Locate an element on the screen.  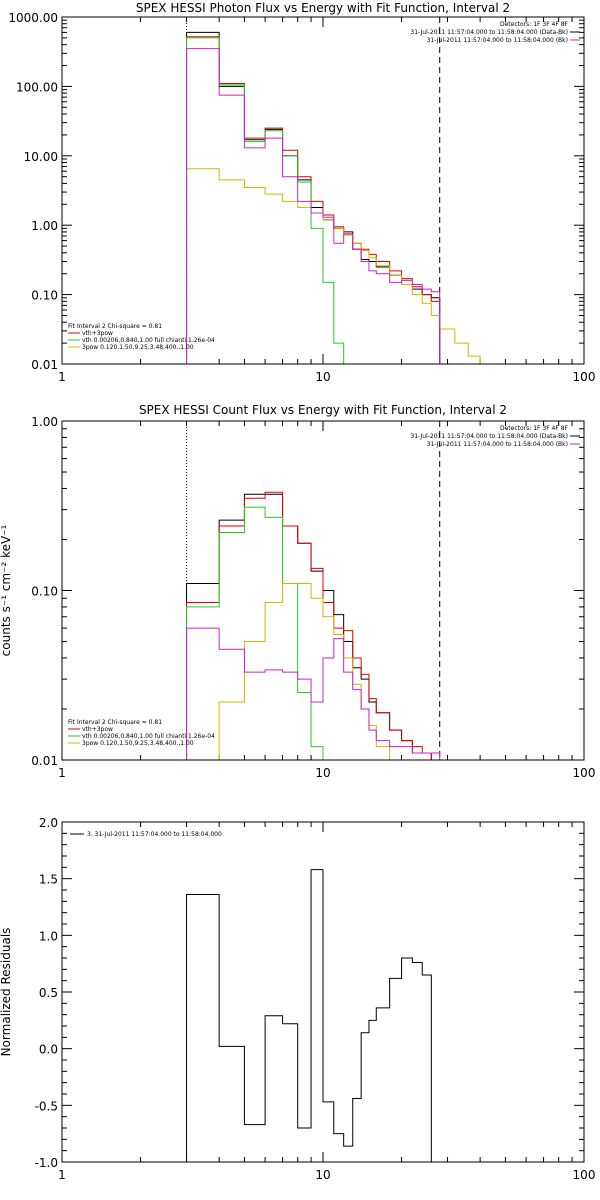
y-tick-label: -1.0 is located at coordinates (46, 1163).